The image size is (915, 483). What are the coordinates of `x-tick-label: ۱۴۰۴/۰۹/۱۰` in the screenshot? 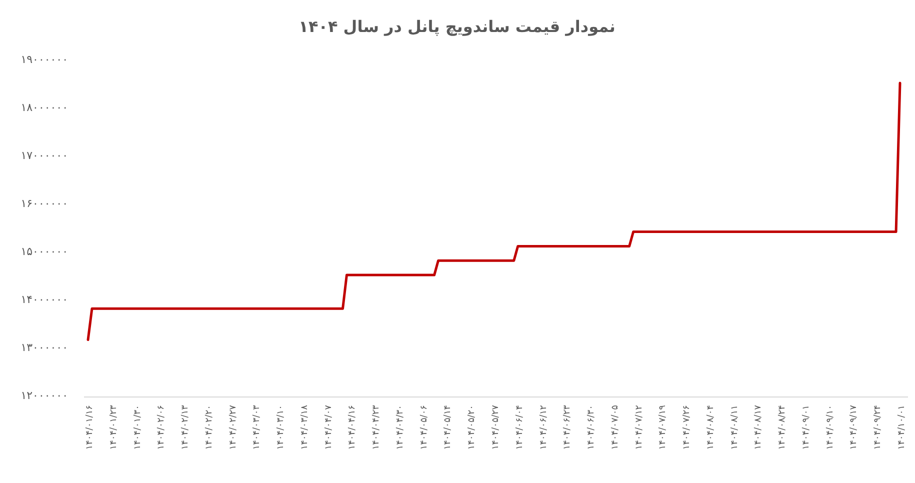 It's located at (830, 427).